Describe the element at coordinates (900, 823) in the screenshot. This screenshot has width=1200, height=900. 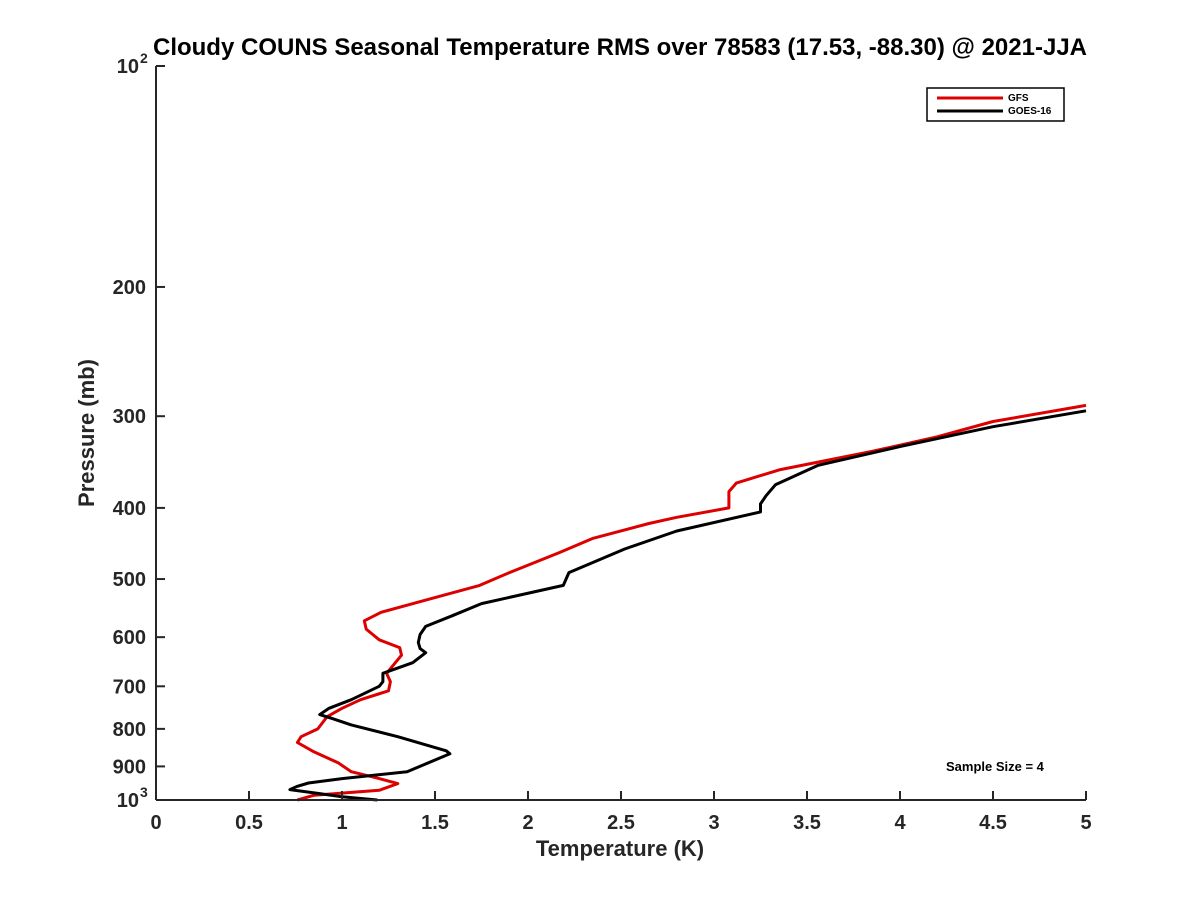
I see `x-tick-label: 4` at that location.